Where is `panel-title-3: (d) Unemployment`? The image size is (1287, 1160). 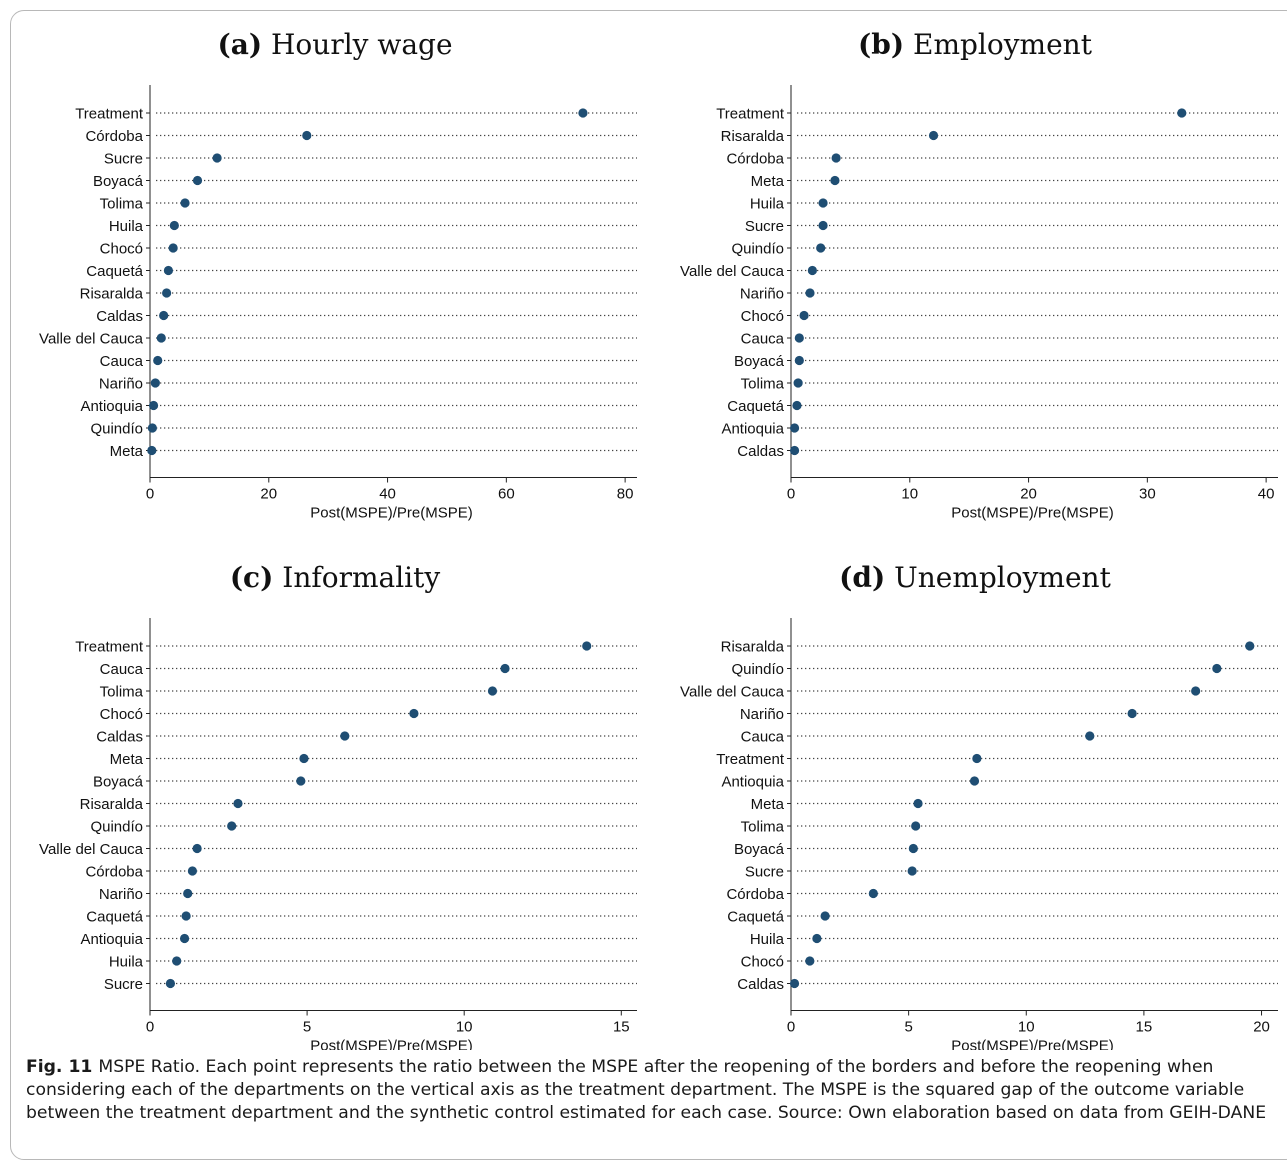 panel-title-3: (d) Unemployment is located at coordinates (975, 577).